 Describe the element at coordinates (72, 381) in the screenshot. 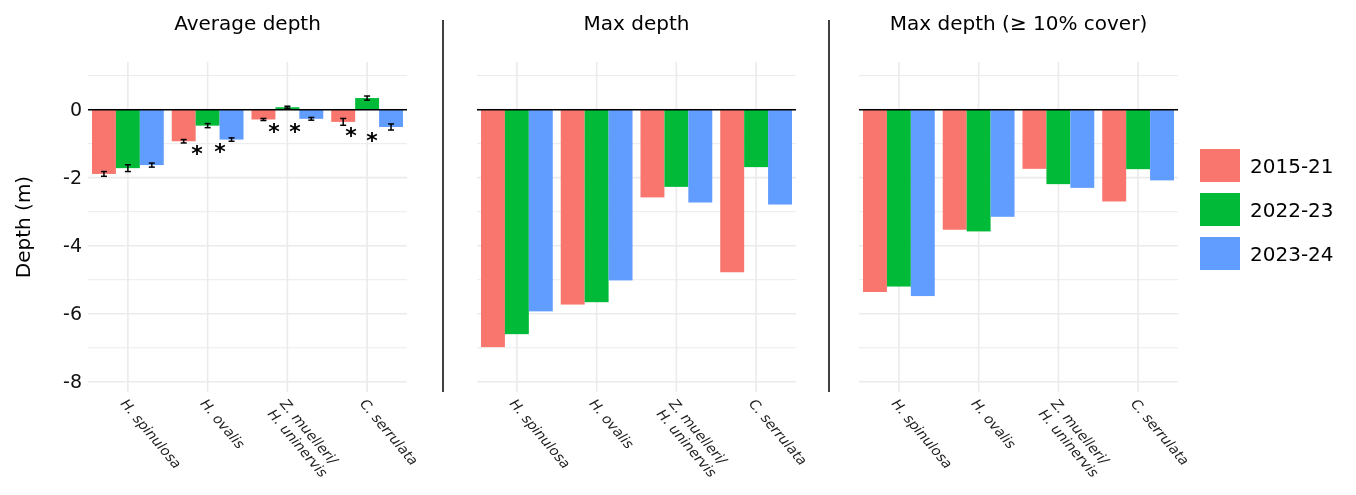

I see `y-tick-label: -8` at that location.